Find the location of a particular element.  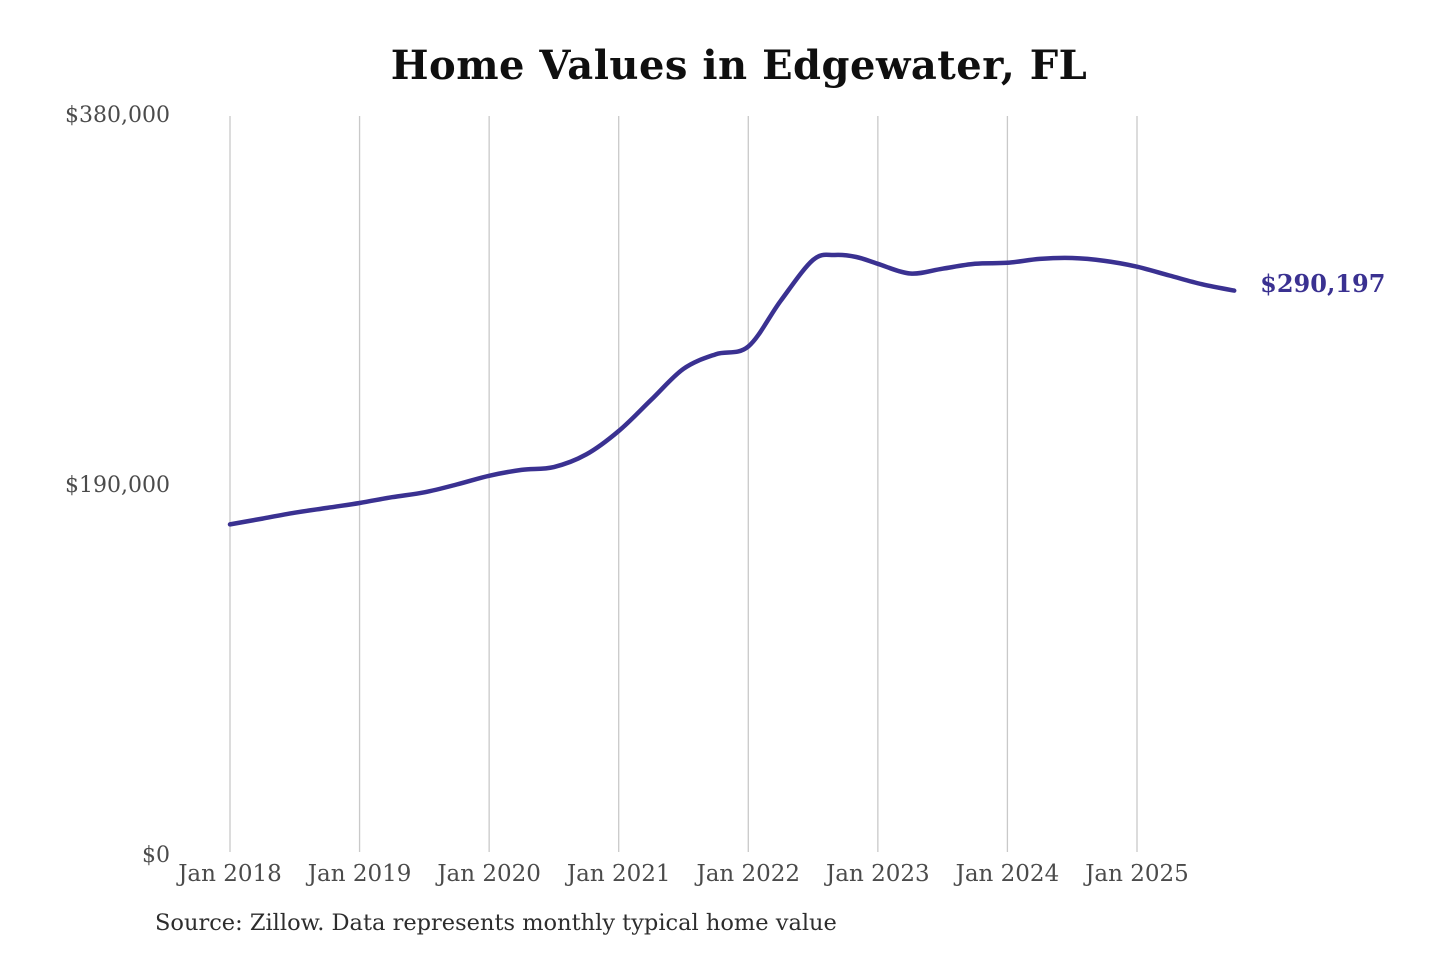

x-tick-label: Jan 2025 is located at coordinates (1137, 874).